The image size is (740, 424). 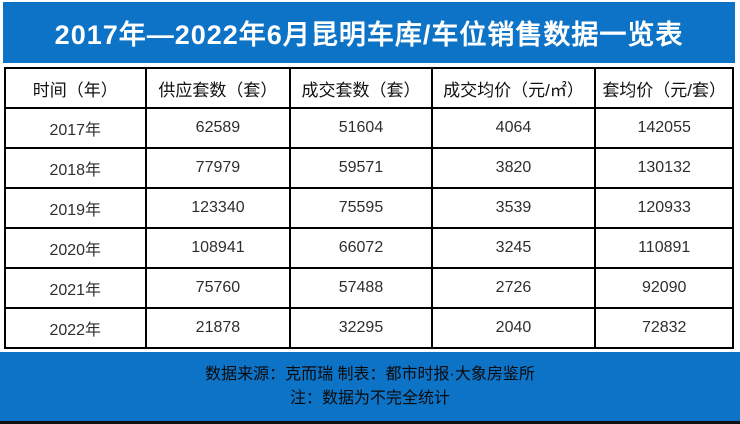 What do you see at coordinates (664, 168) in the screenshot?
I see `table-cell: 130132` at bounding box center [664, 168].